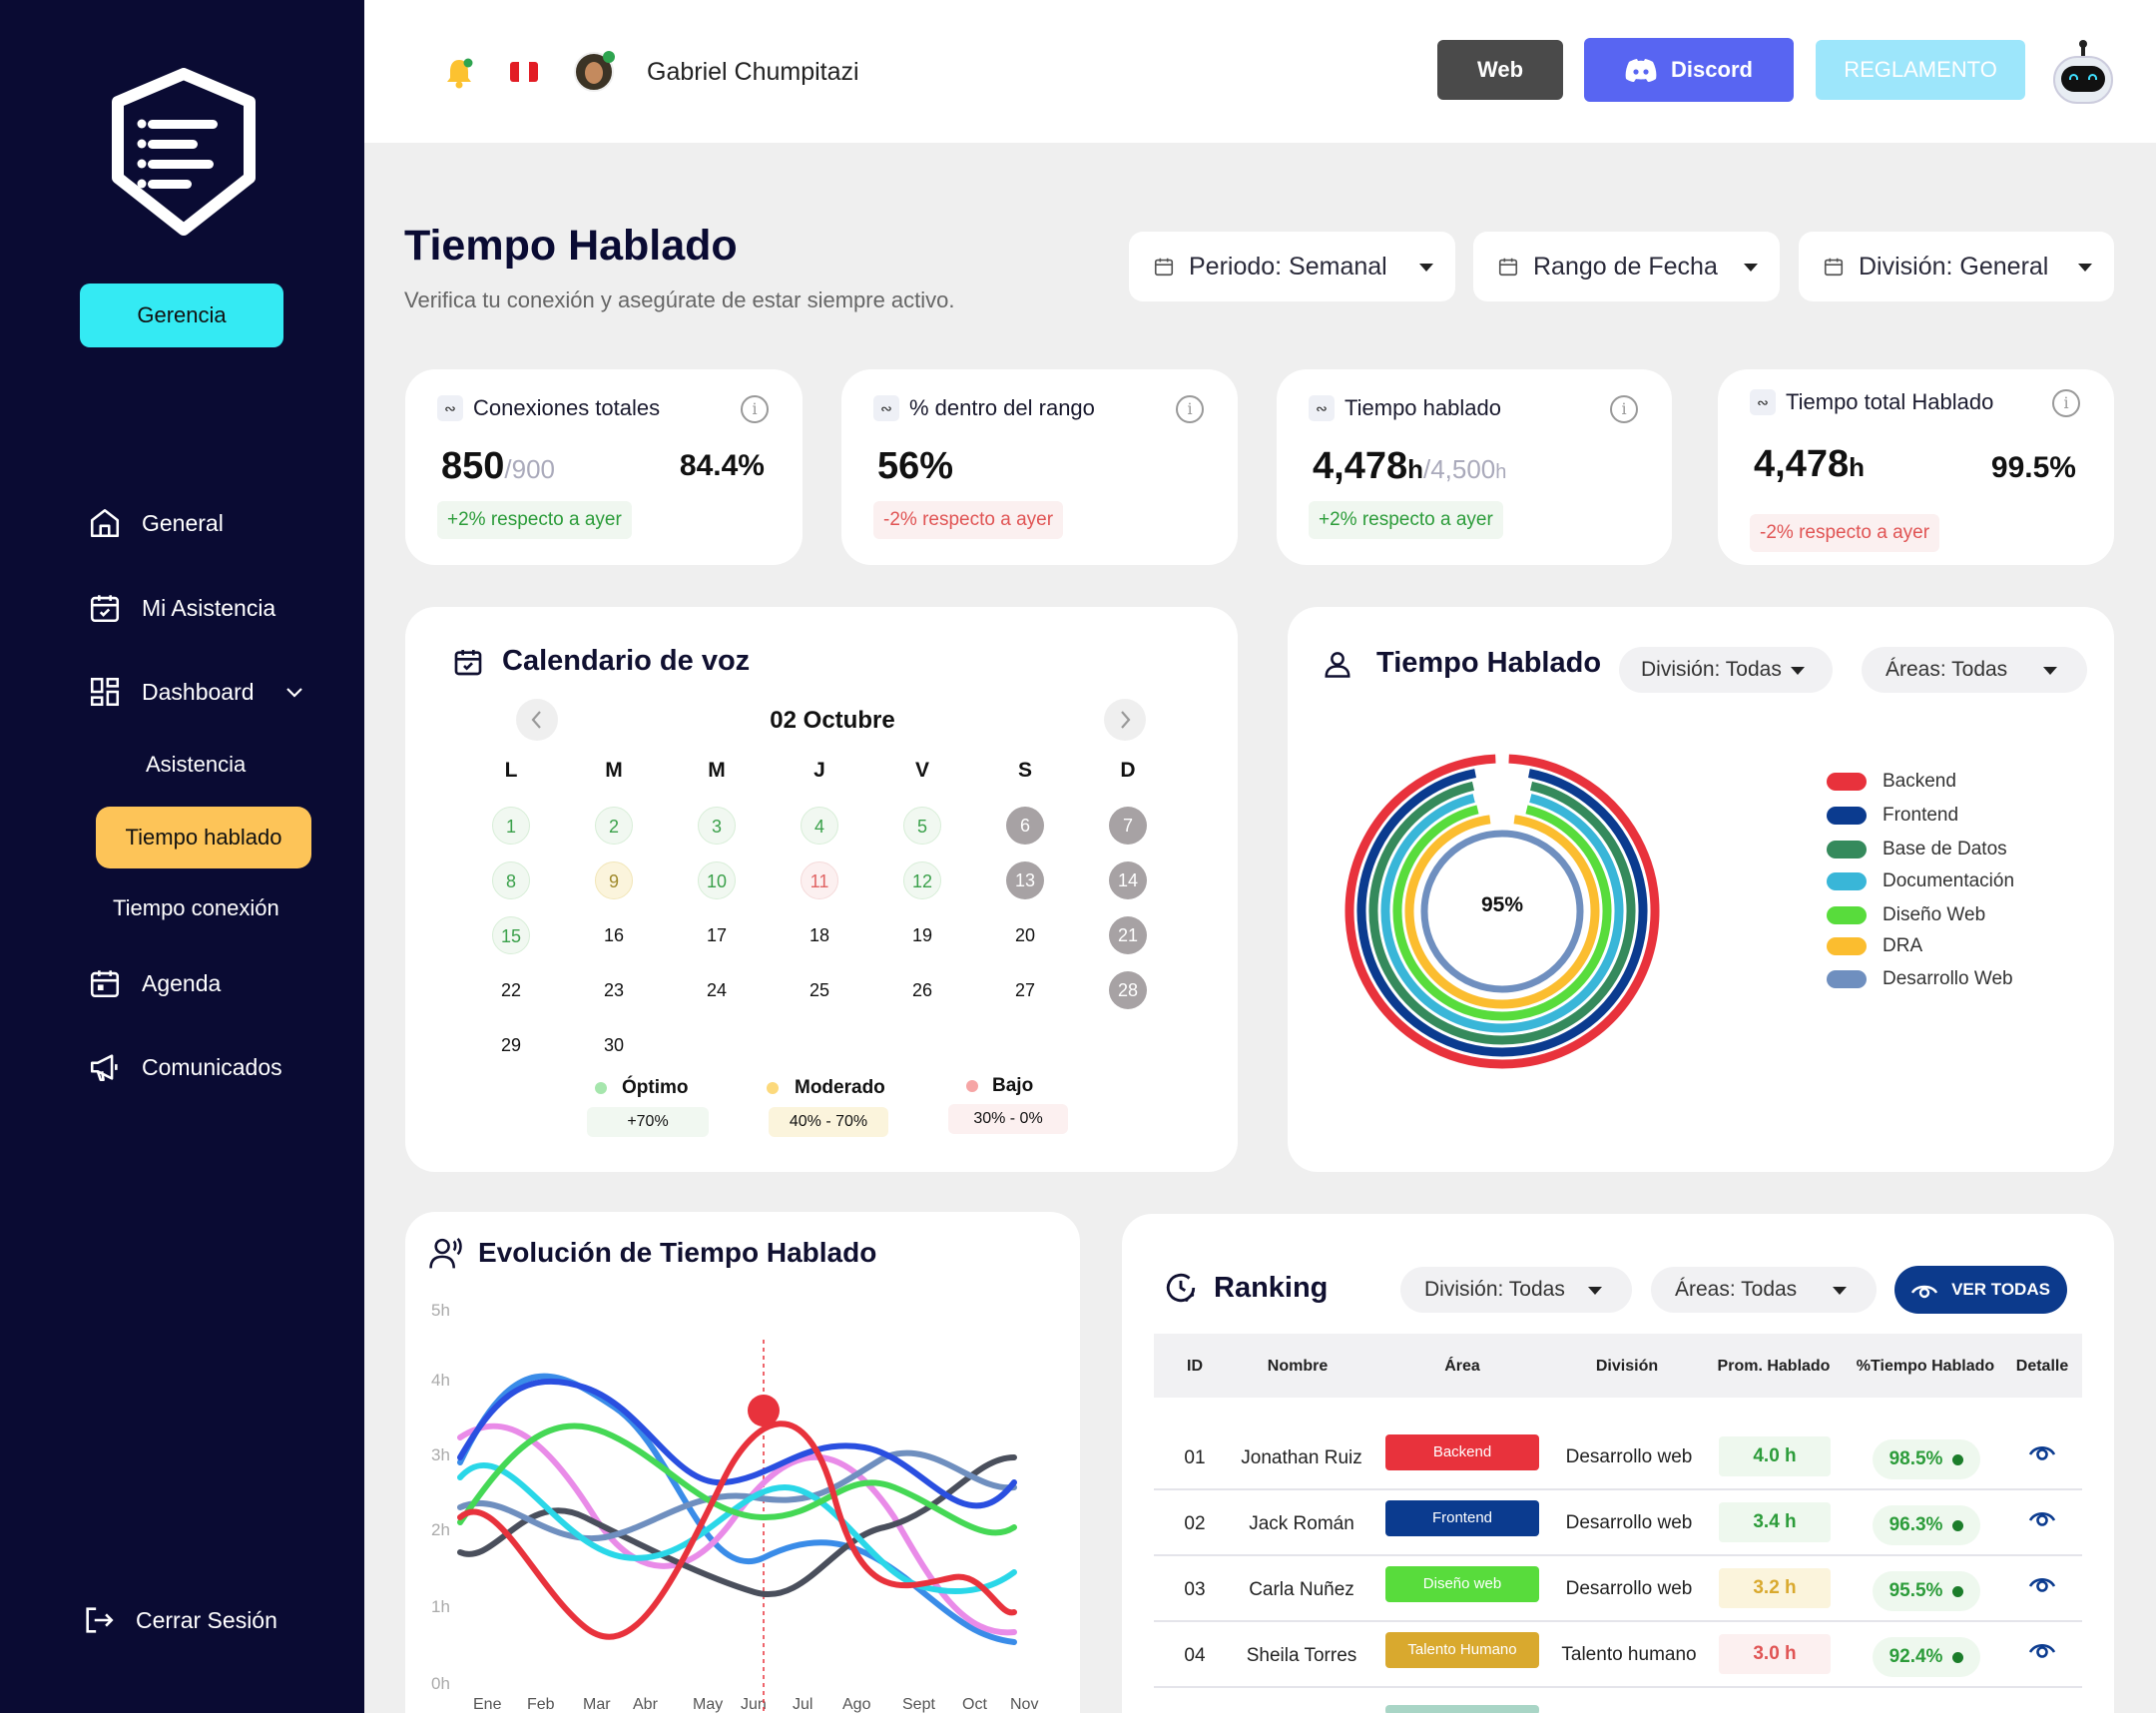 The height and width of the screenshot is (1713, 2156). I want to click on donut-ring-desarrollo-web, so click(1502, 912).